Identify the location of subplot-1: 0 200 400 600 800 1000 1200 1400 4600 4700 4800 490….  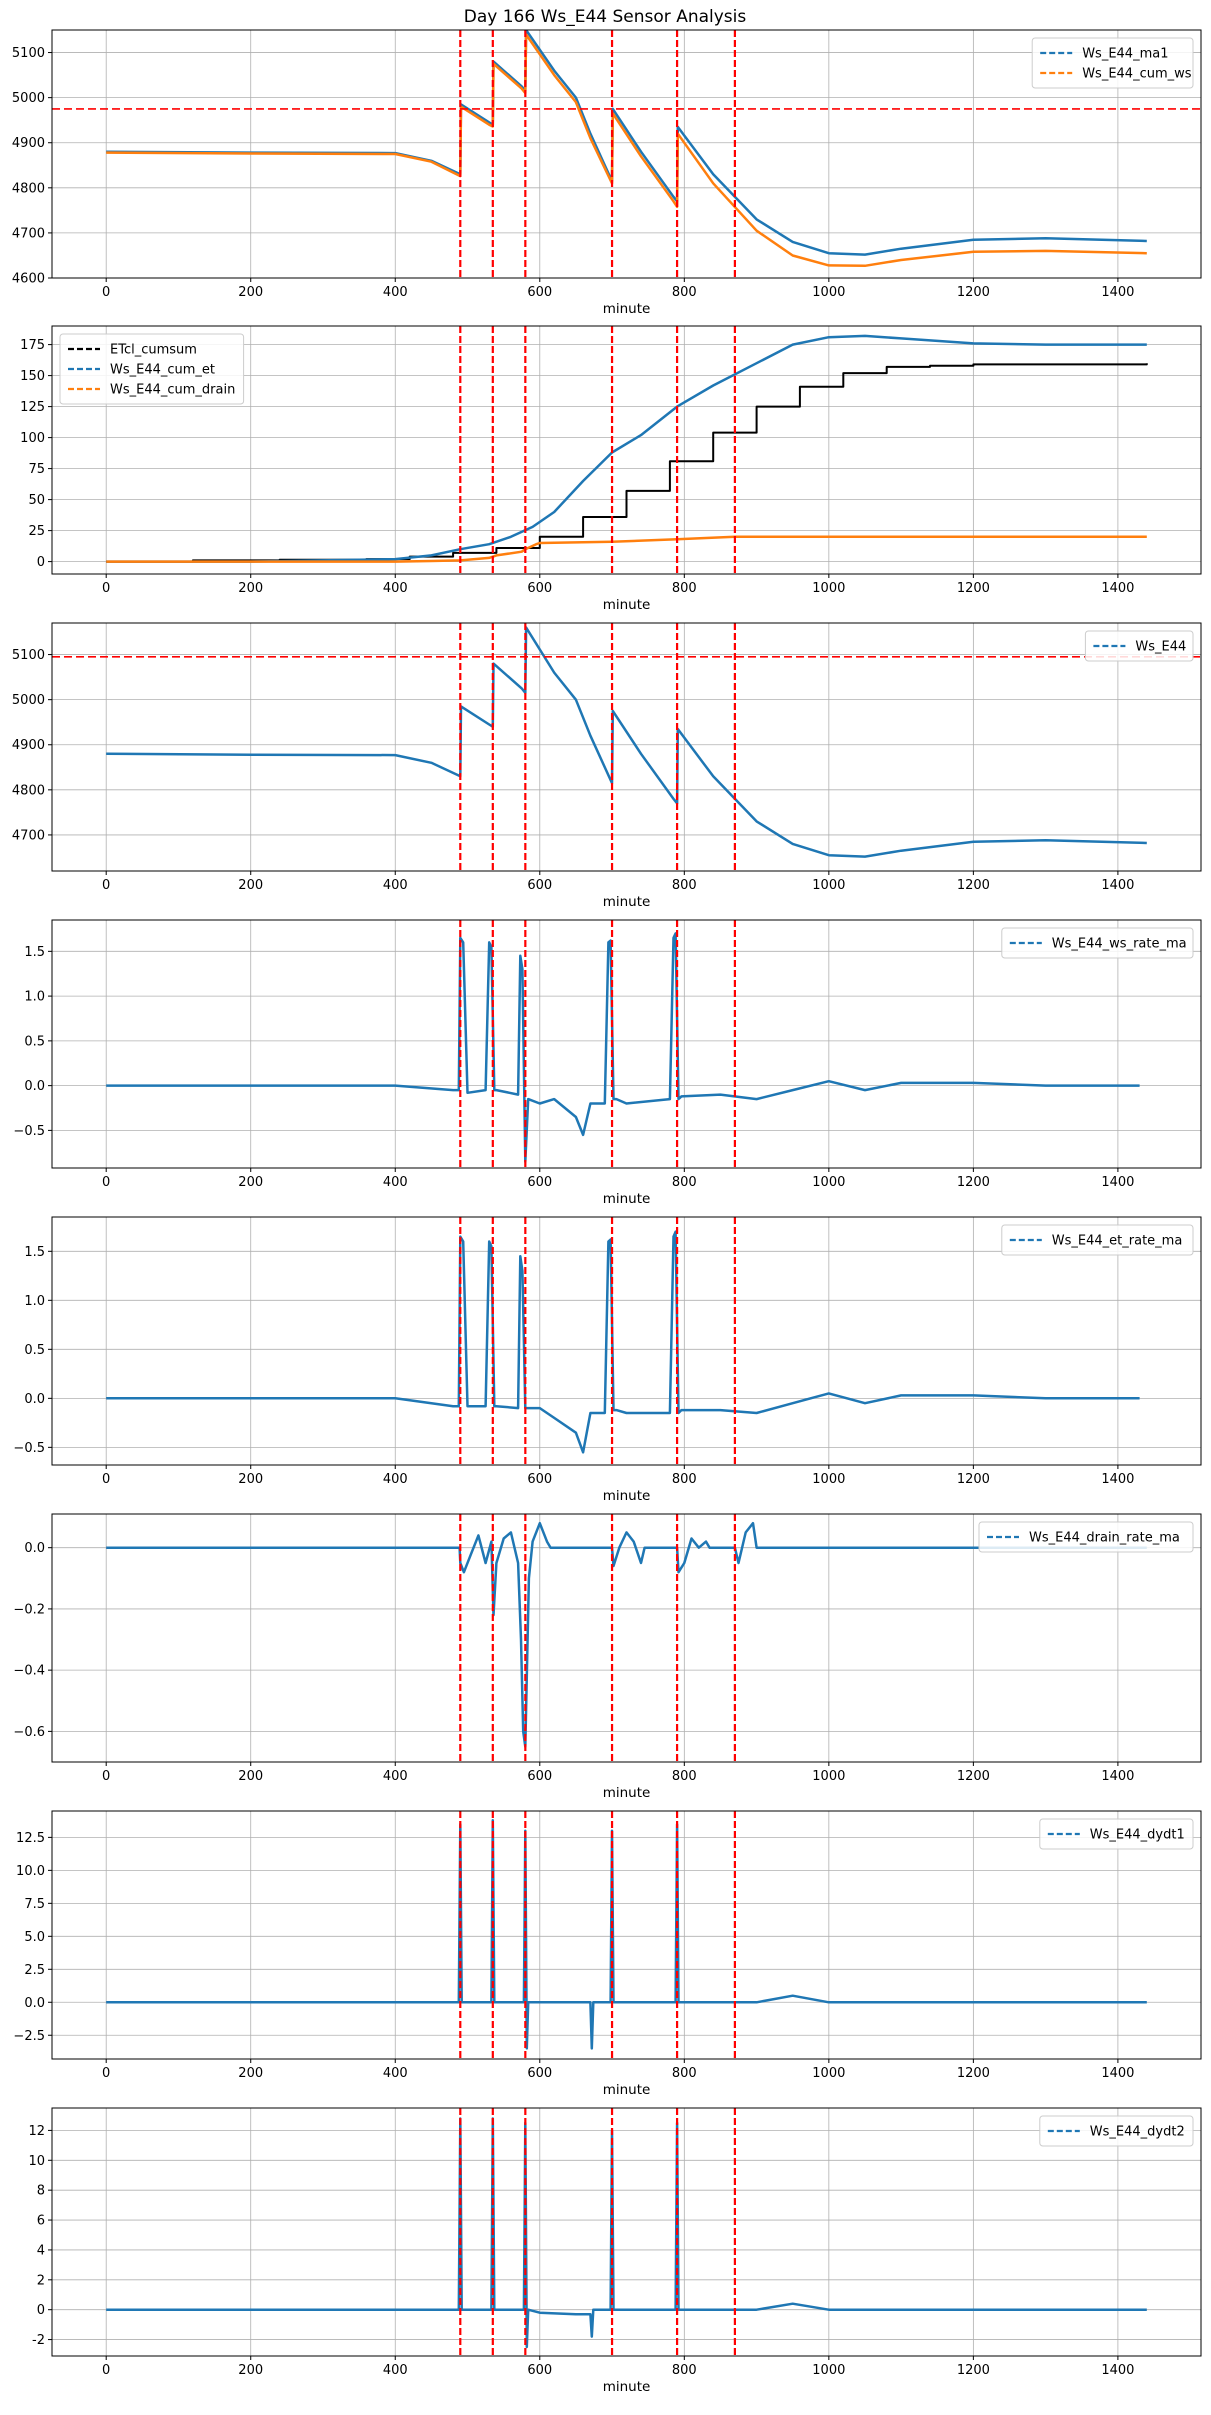
(607, 173).